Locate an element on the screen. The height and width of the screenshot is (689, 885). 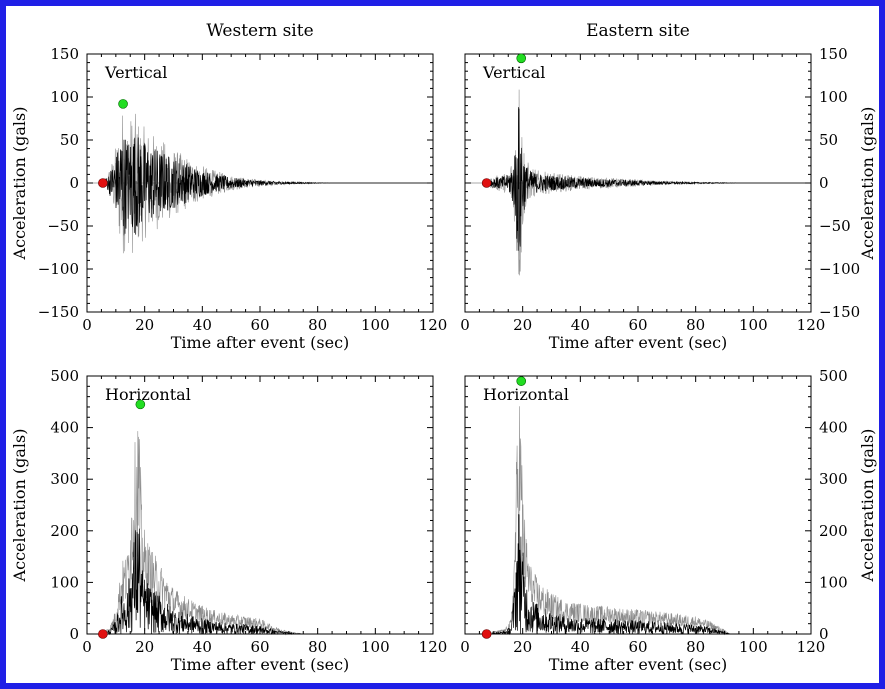
waveform-trace-light is located at coordinates (648, 520).